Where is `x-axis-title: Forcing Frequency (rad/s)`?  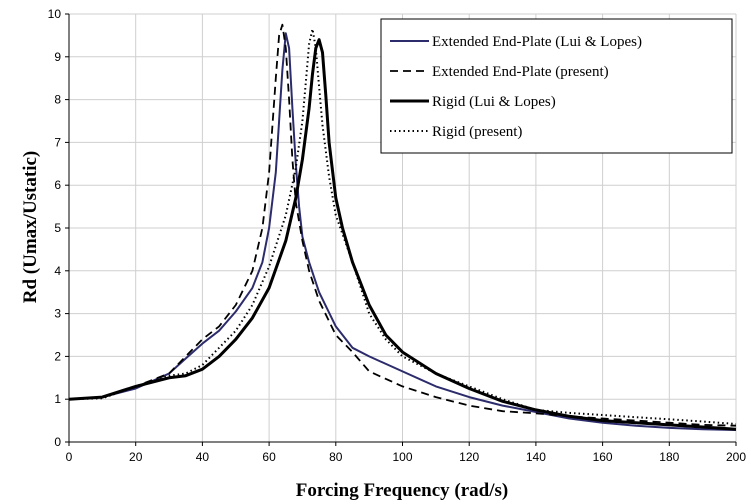
x-axis-title: Forcing Frequency (rad/s) is located at coordinates (402, 490).